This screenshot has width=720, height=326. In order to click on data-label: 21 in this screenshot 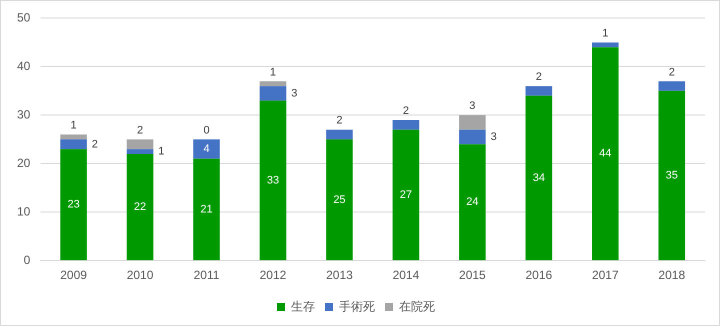, I will do `click(206, 209)`.